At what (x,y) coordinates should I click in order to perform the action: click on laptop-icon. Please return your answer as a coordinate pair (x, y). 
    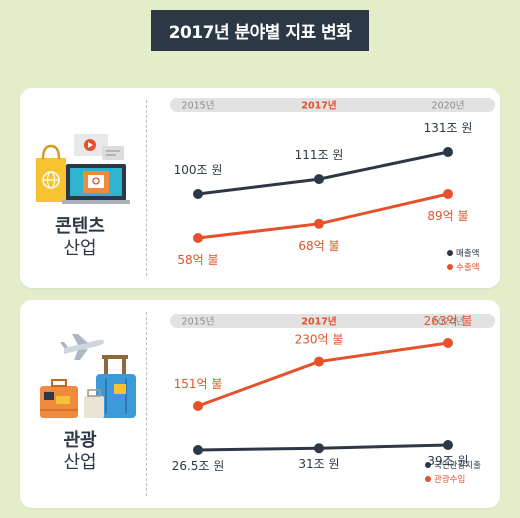
    Looking at the image, I should click on (96, 184).